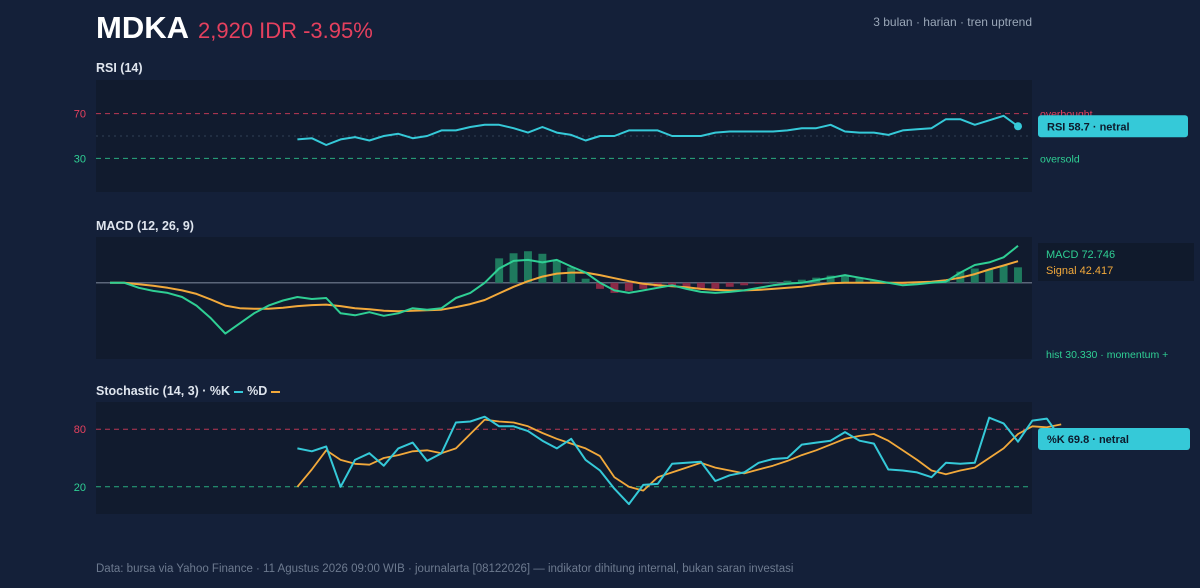  What do you see at coordinates (80, 115) in the screenshot?
I see `rsi-y-tick-70: 70` at bounding box center [80, 115].